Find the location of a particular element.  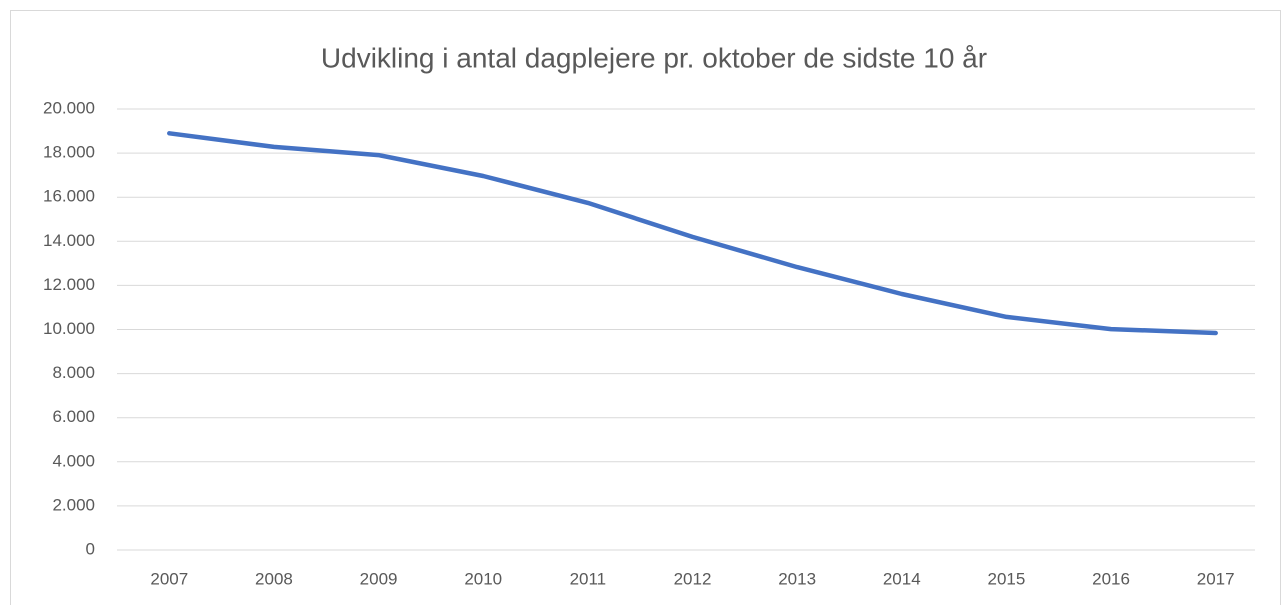

y-tick-label: 20.000 is located at coordinates (69, 107).